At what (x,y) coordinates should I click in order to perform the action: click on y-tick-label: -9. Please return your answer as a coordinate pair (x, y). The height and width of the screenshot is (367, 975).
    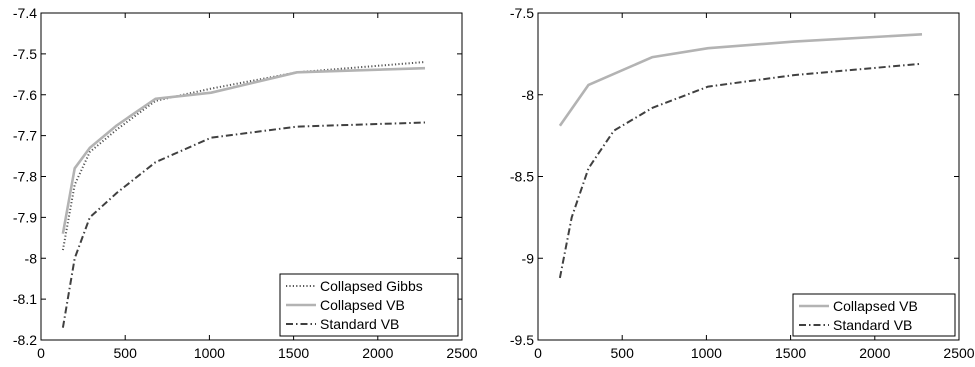
    Looking at the image, I should click on (528, 258).